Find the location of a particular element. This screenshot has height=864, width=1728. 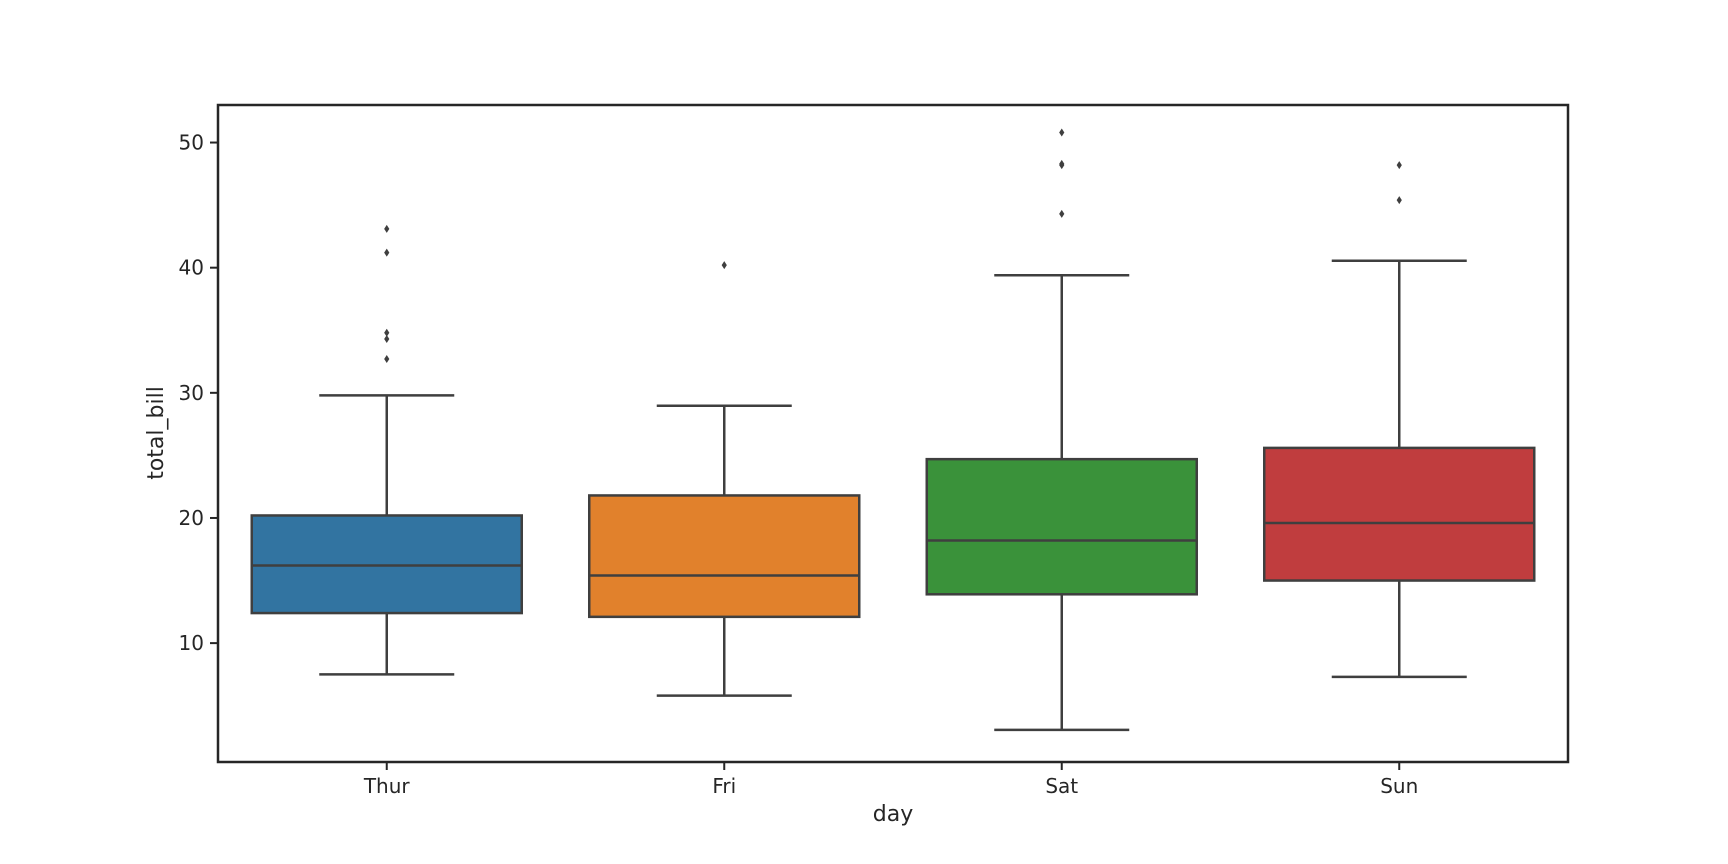

x-tick-label: Thur is located at coordinates (387, 786).